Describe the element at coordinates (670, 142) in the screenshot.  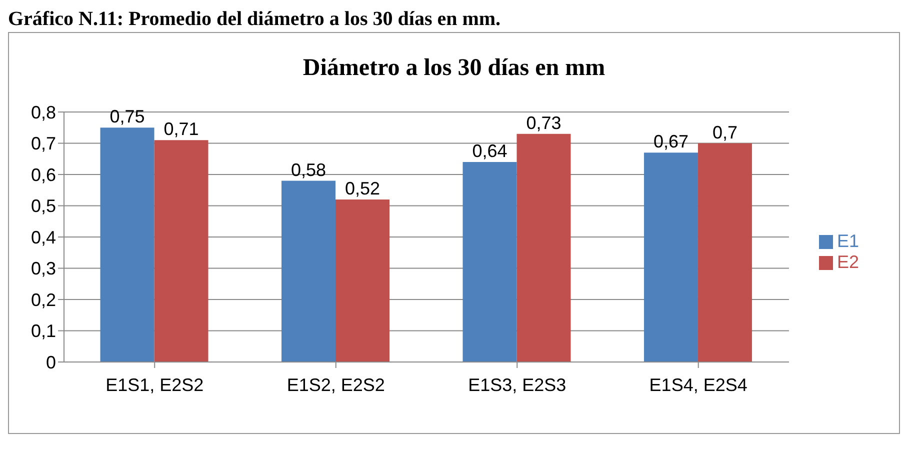
I see `data-label: 0,67` at that location.